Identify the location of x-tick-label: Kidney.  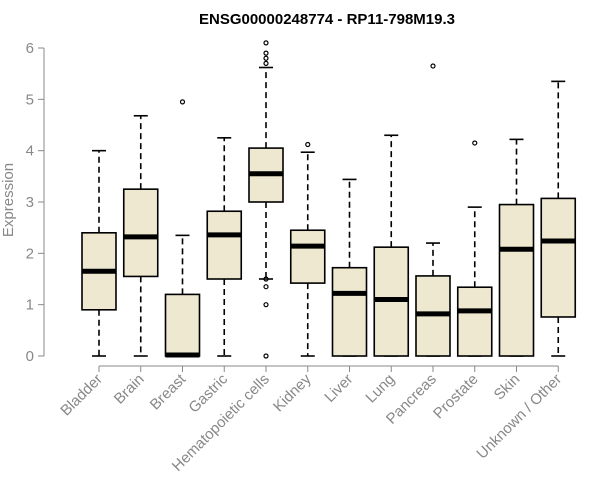
(292, 392).